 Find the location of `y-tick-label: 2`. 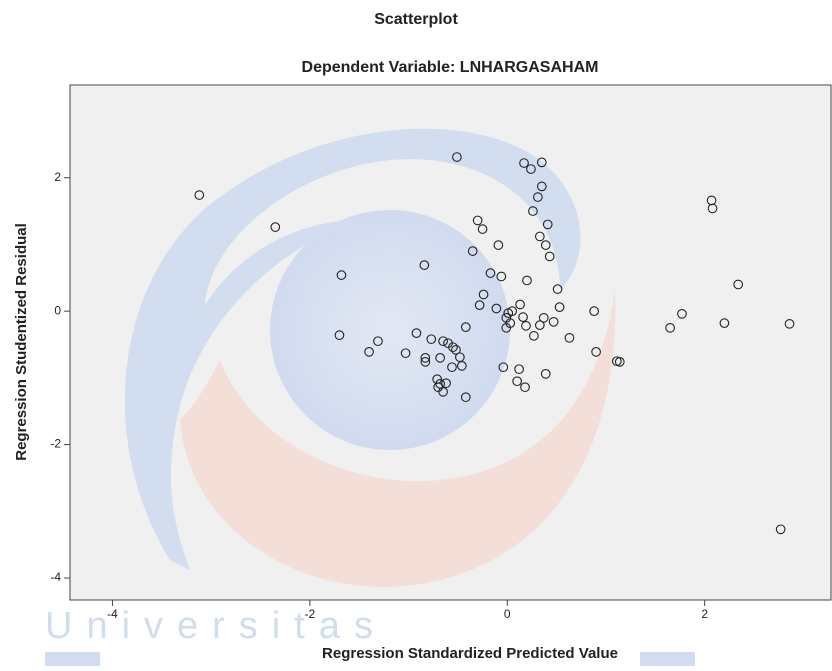

y-tick-label: 2 is located at coordinates (57, 177).